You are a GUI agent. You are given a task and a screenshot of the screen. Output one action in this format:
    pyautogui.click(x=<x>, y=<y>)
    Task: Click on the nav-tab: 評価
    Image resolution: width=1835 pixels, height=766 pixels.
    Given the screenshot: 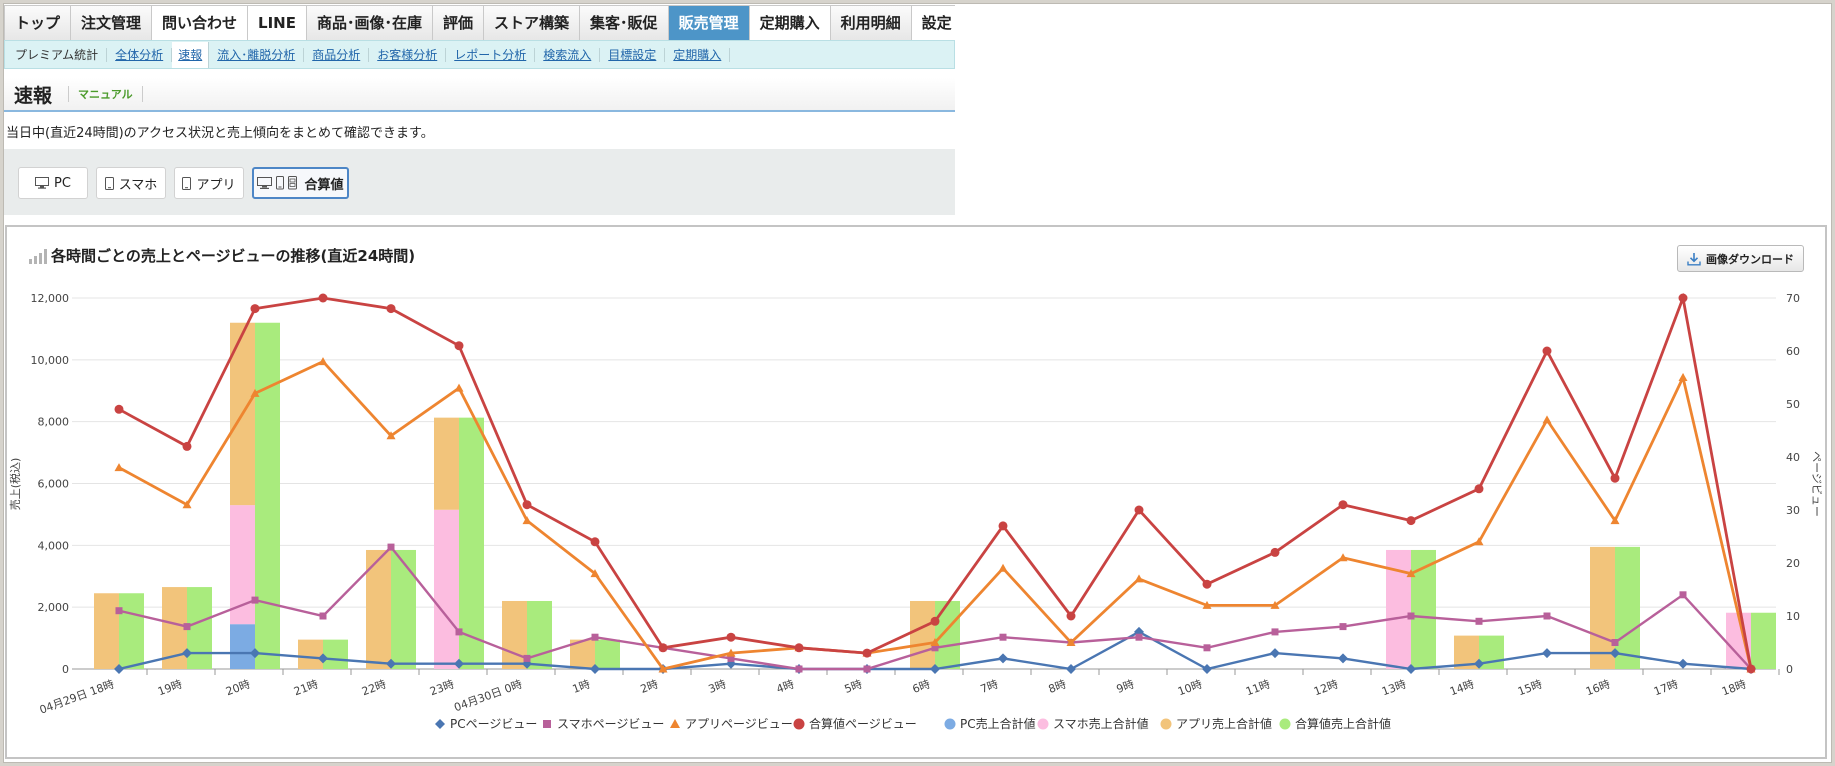 What is the action you would take?
    pyautogui.click(x=459, y=23)
    